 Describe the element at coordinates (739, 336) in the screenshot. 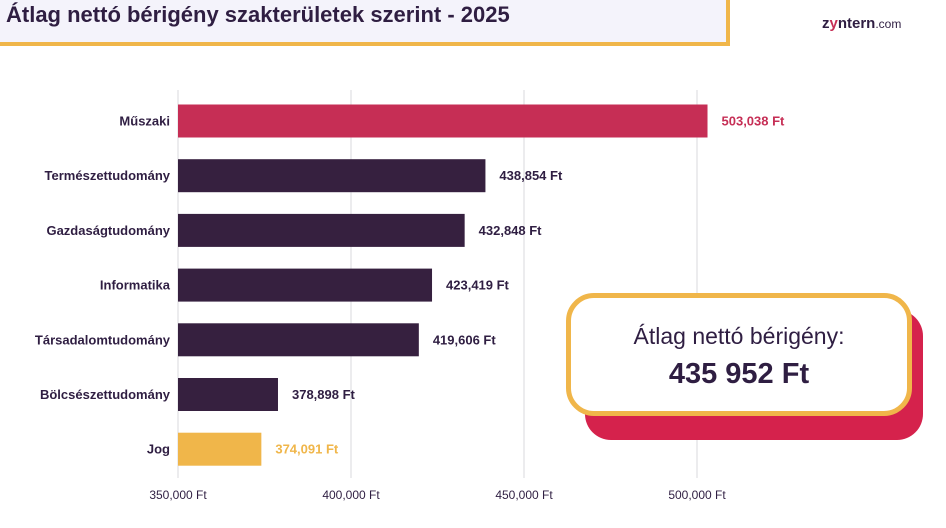

I see `callout-label: Átlag nettó bérigény:` at that location.